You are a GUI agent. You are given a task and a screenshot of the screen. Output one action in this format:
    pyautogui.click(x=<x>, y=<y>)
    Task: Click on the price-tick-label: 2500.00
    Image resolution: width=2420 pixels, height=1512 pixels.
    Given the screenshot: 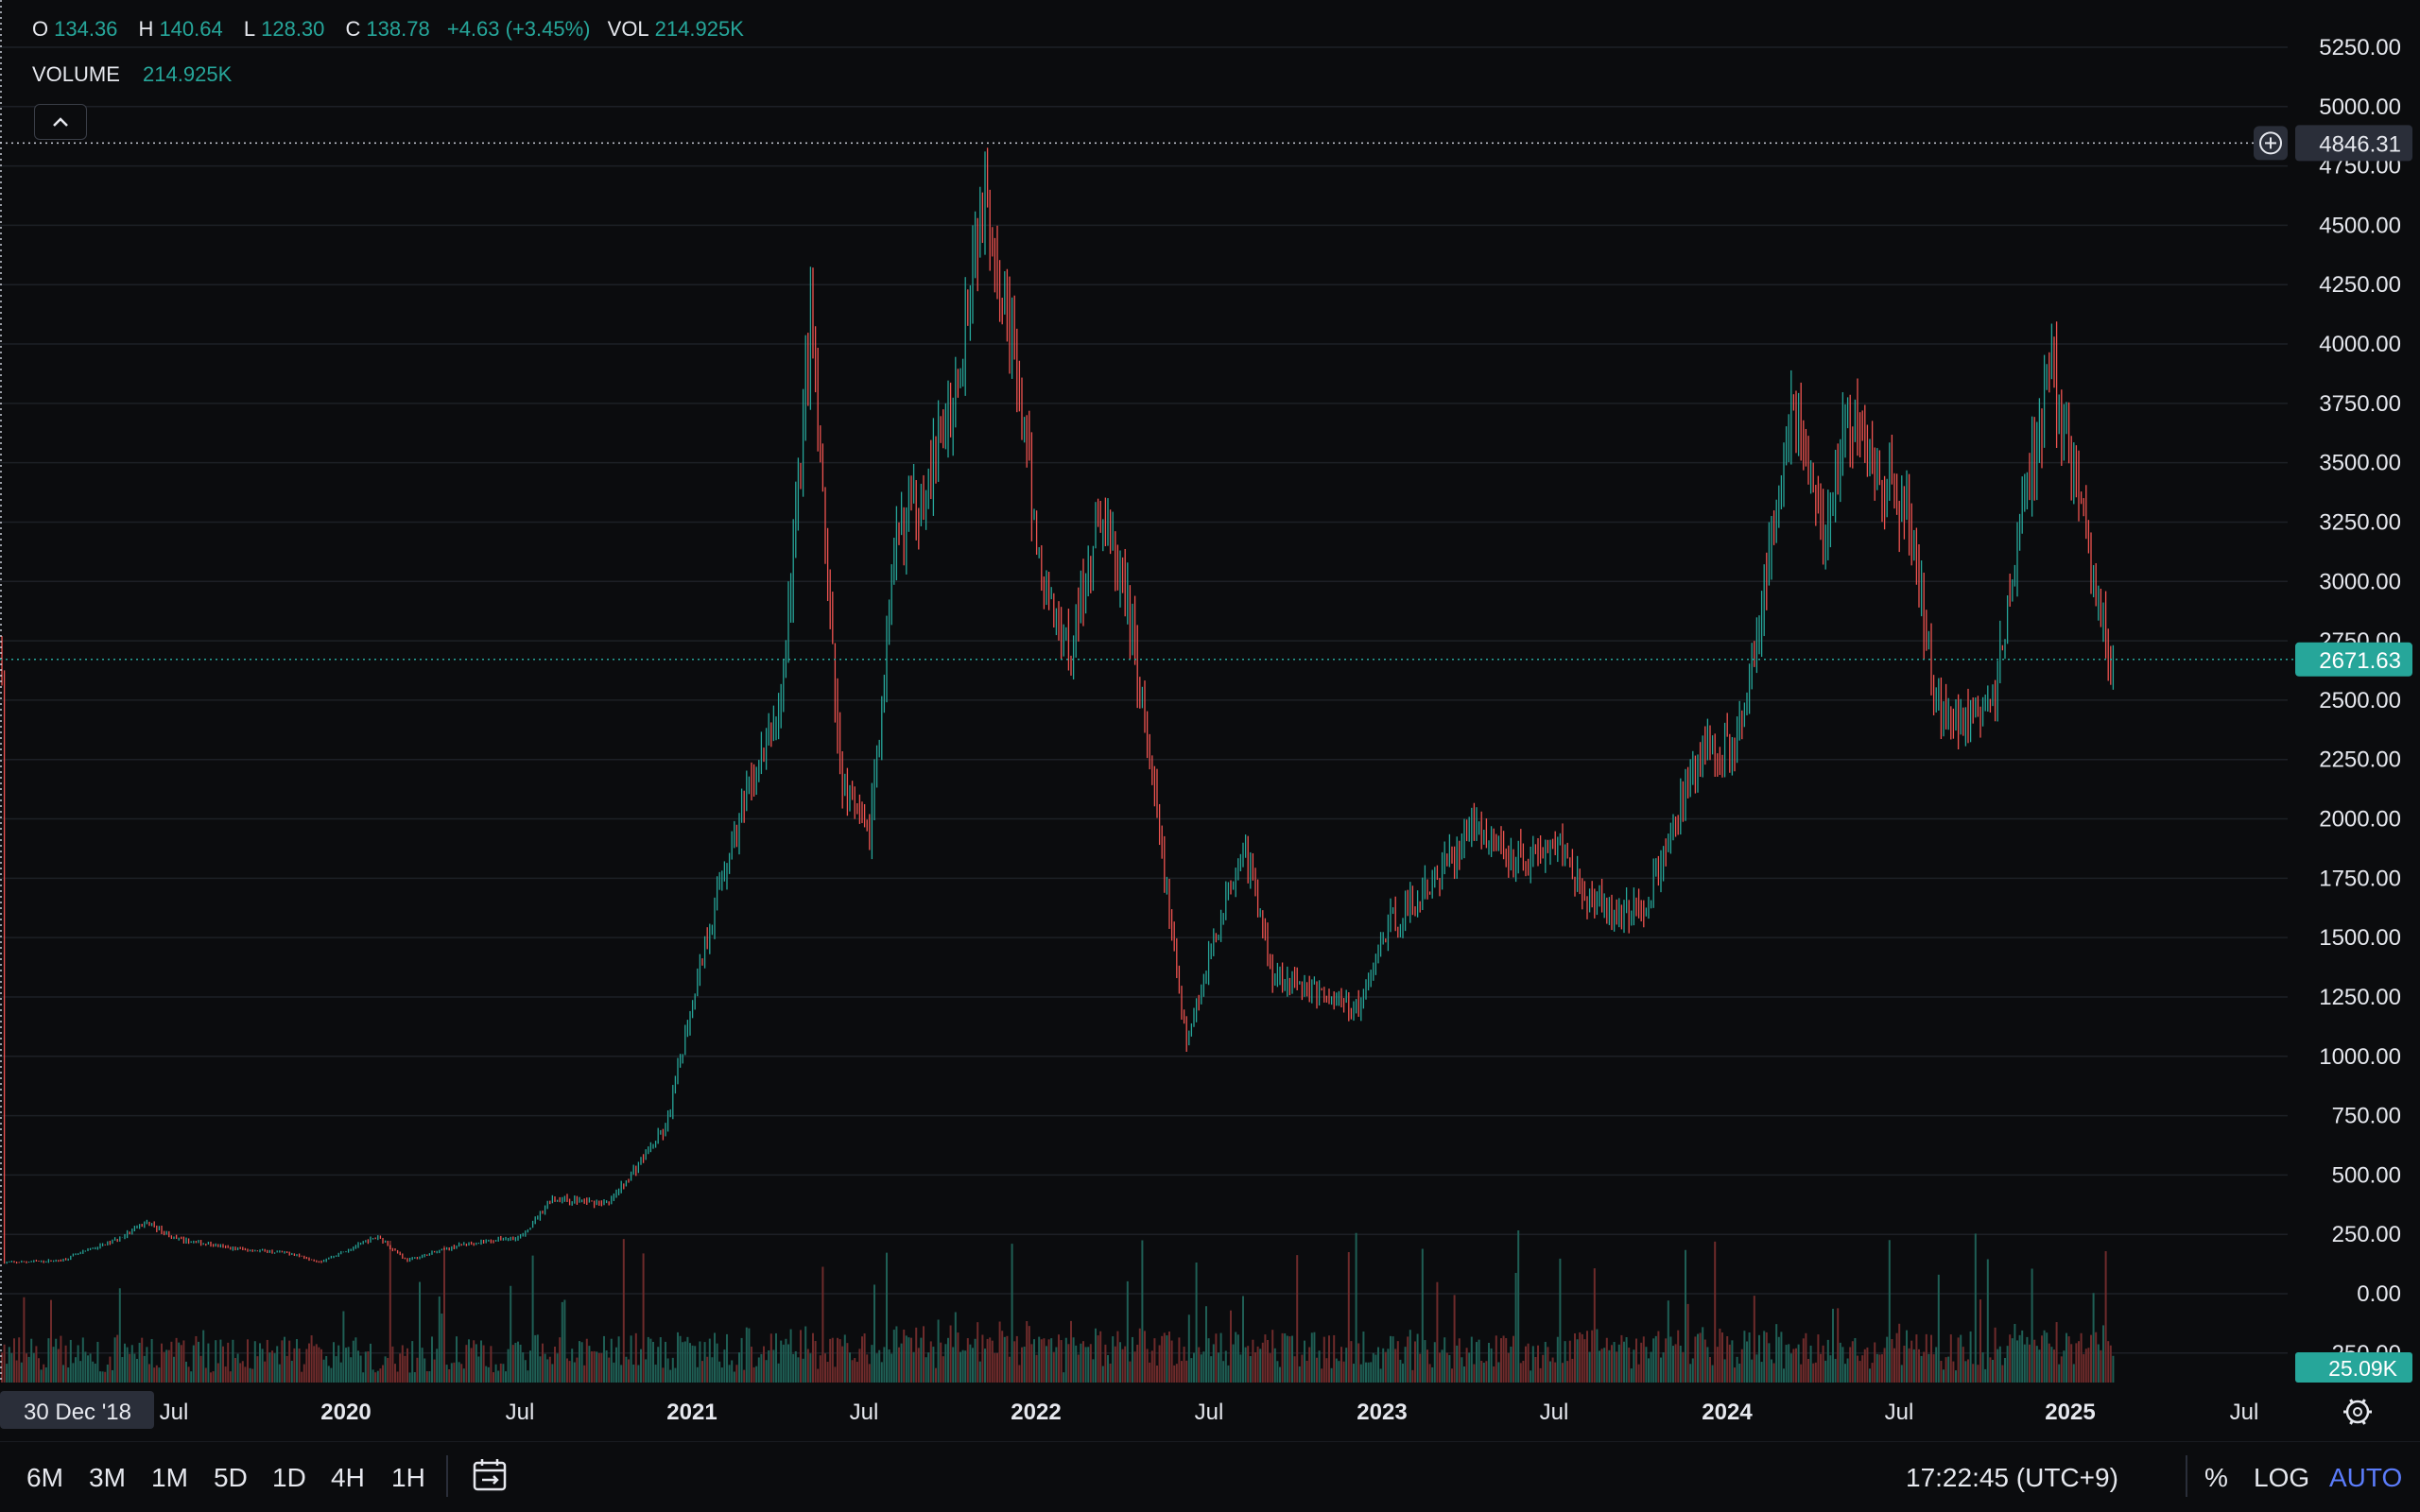 What is the action you would take?
    pyautogui.click(x=2360, y=700)
    